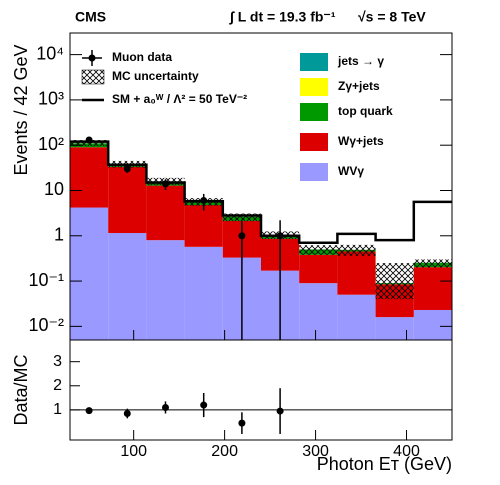 This screenshot has height=485, width=500. What do you see at coordinates (51, 99) in the screenshot?
I see `y-tick-label: 10³` at bounding box center [51, 99].